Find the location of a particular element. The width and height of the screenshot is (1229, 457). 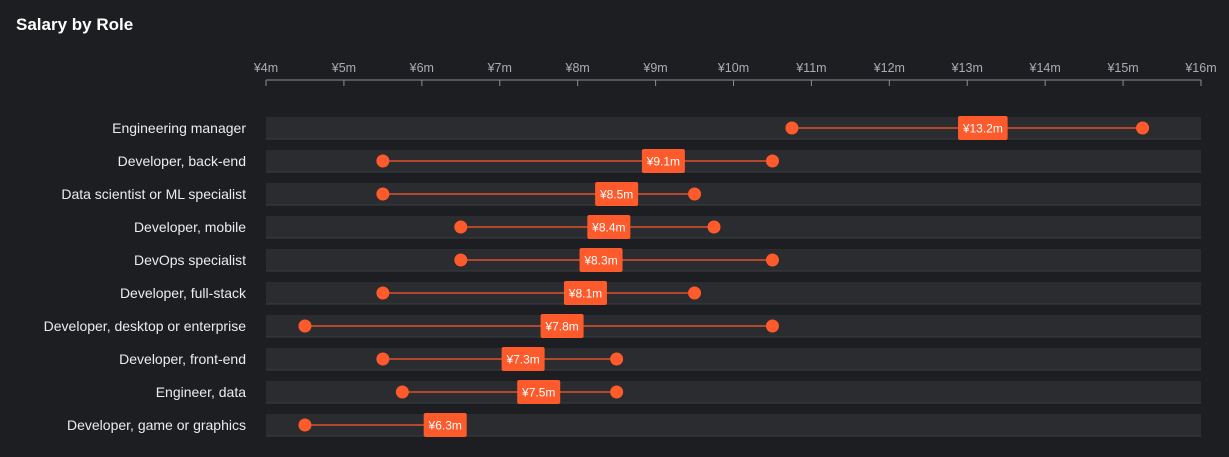

median-label: ¥9.1m is located at coordinates (663, 162).